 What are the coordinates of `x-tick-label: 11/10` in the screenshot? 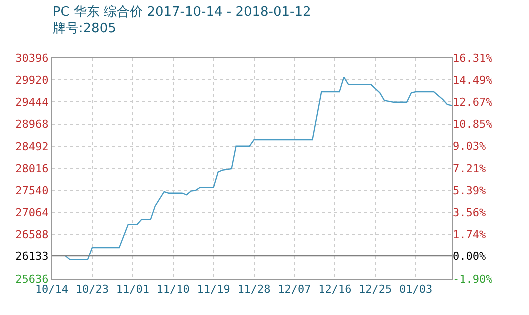 It's located at (173, 289).